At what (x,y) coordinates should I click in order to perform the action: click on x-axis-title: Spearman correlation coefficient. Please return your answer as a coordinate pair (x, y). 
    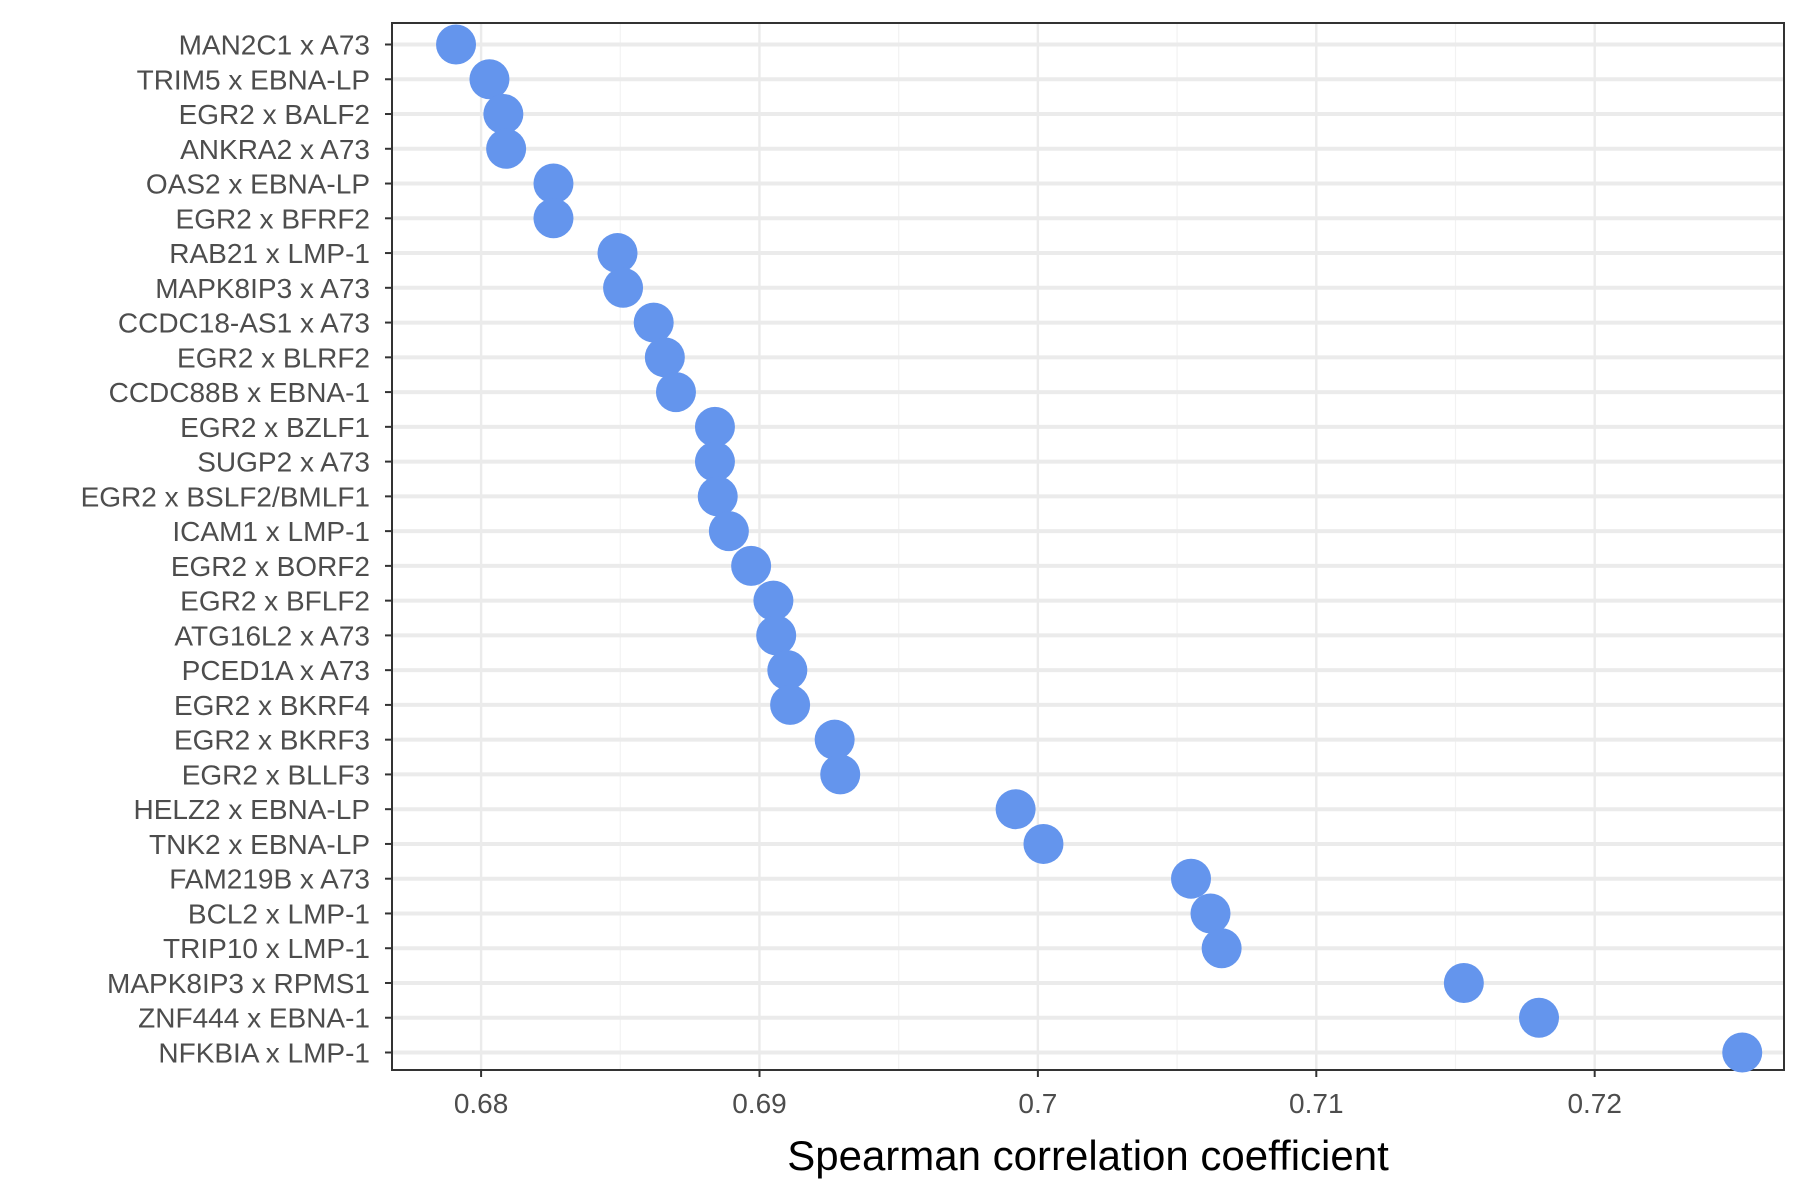
    Looking at the image, I should click on (1088, 1155).